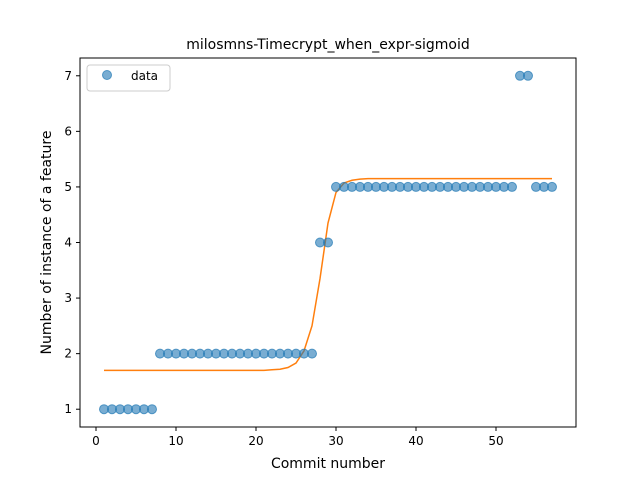 The image size is (640, 480). I want to click on y-tick-label: 6, so click(68, 131).